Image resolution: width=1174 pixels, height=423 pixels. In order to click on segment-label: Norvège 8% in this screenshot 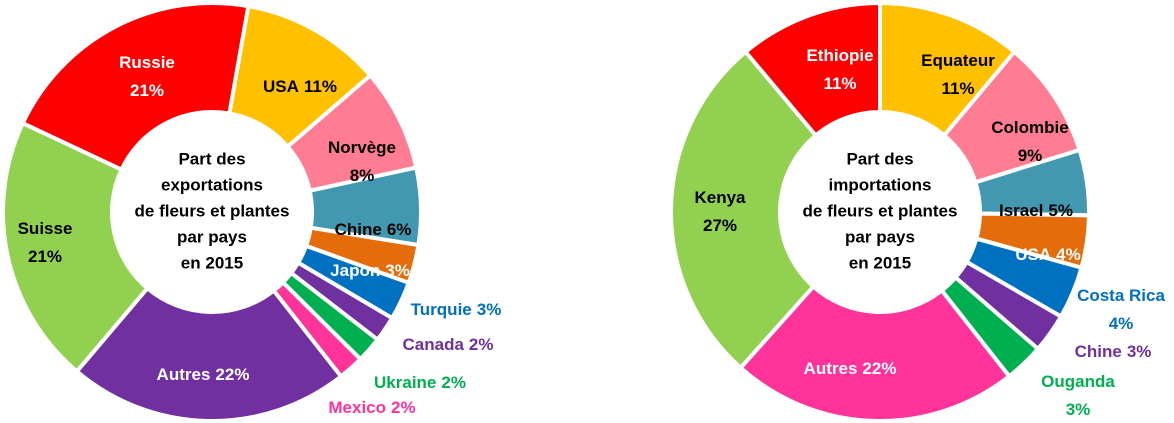, I will do `click(362, 161)`.